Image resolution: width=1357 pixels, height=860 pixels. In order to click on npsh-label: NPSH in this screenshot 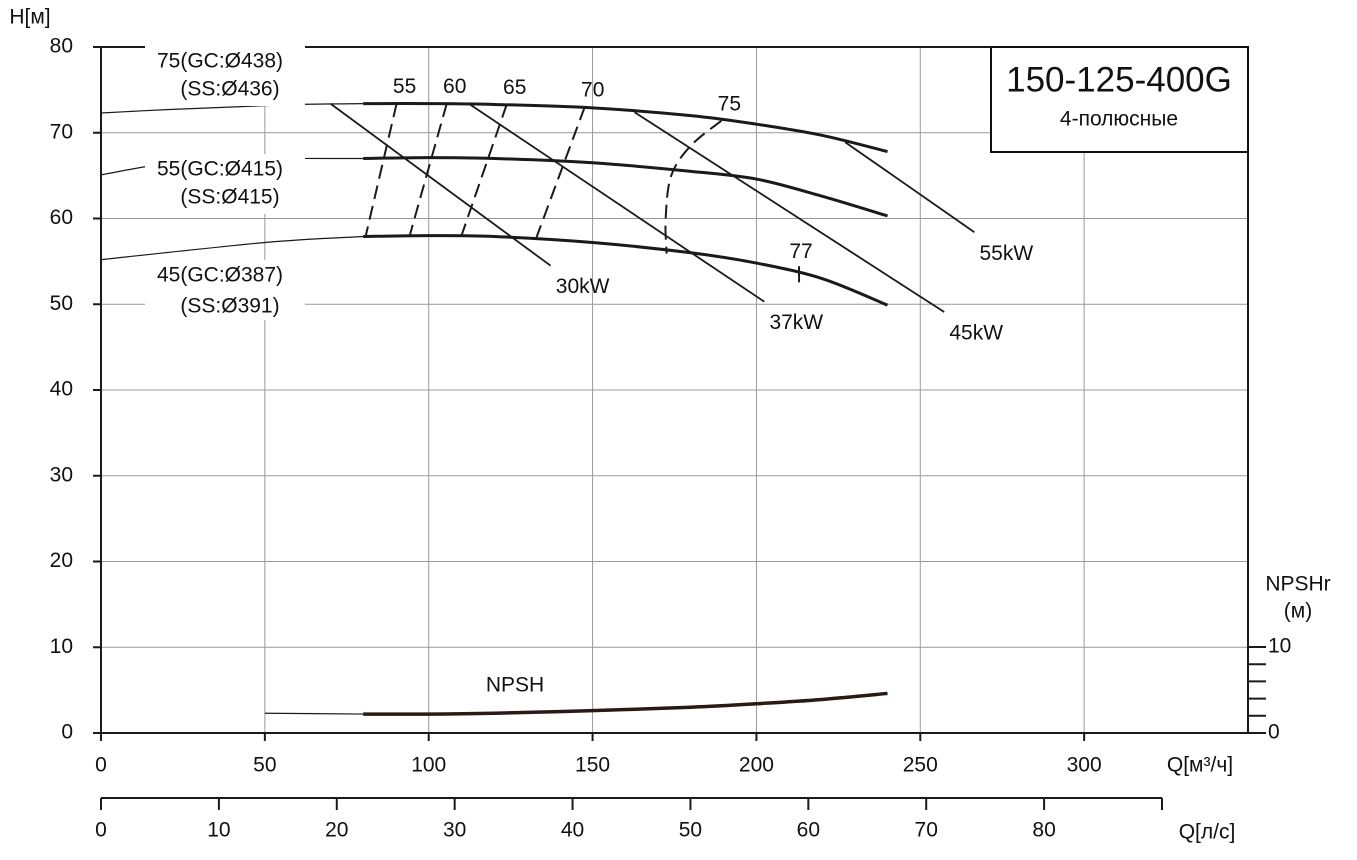, I will do `click(515, 685)`.